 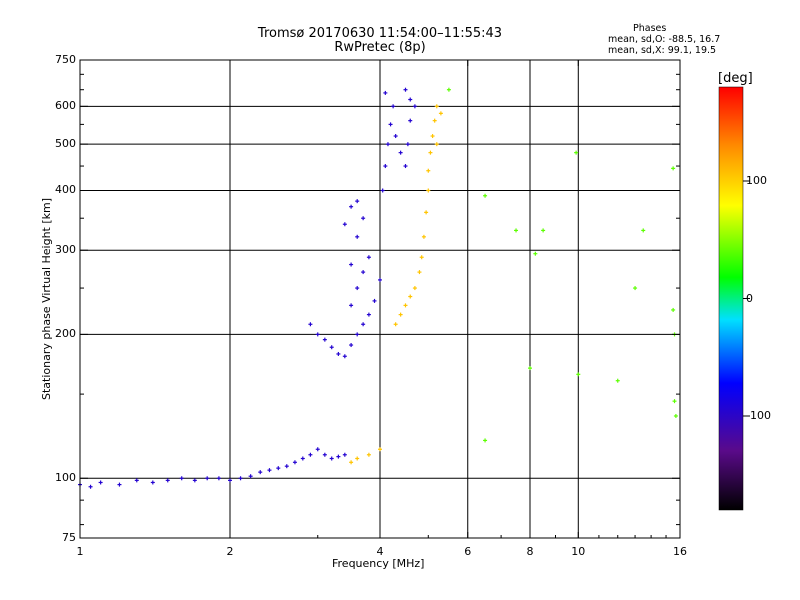 I want to click on colorbar-tick-label: -100, so click(x=758, y=415).